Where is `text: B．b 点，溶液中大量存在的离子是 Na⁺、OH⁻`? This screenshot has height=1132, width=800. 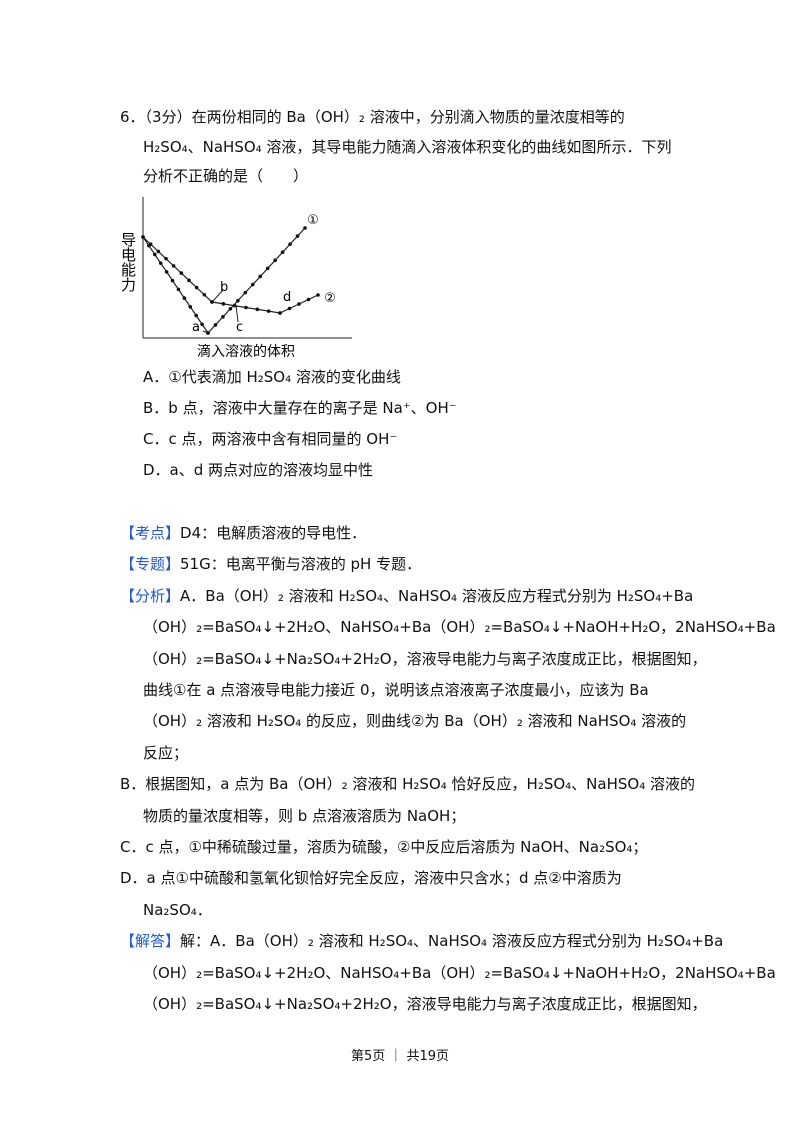
text: B．b 点，溶液中大量存在的离子是 Na⁺、OH⁻ is located at coordinates (300, 408).